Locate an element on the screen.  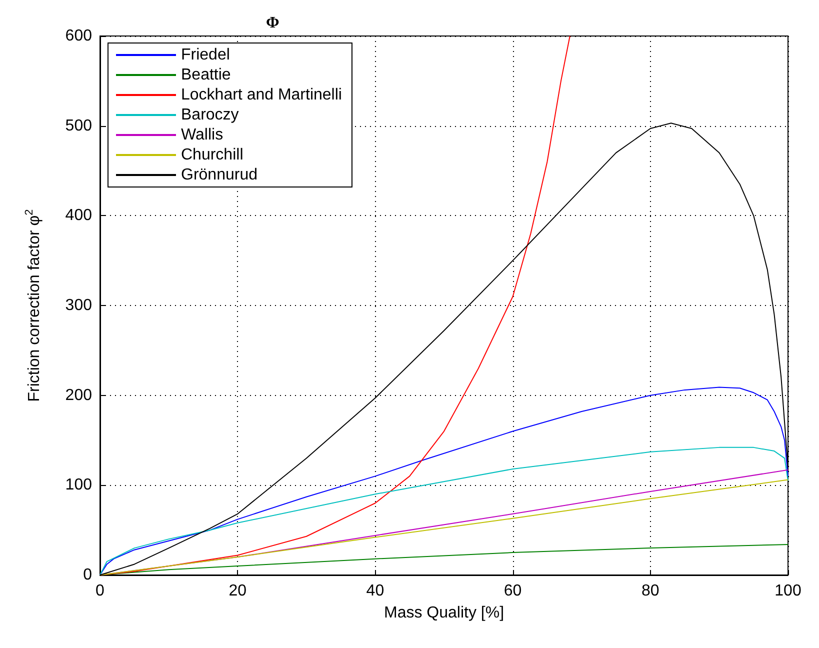
x-tick-label: 40 is located at coordinates (375, 591).